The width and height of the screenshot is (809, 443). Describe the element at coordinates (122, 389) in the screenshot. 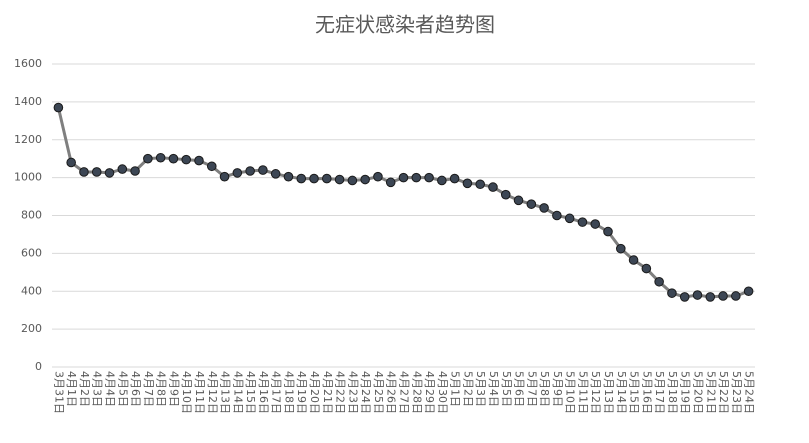

I see `x-tick-label: 4月5日` at that location.